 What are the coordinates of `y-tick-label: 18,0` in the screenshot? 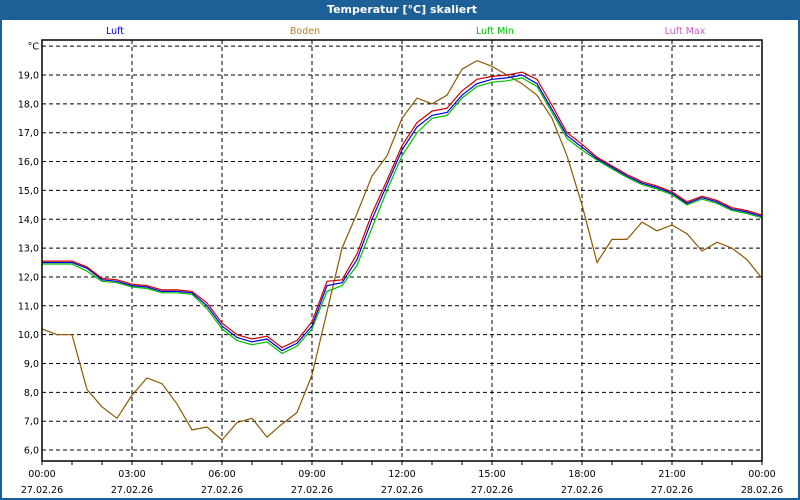 It's located at (28, 104).